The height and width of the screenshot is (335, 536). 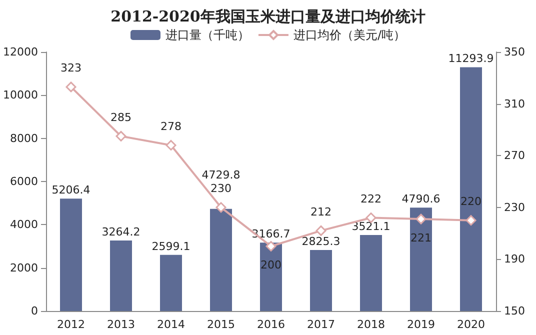 I want to click on y2-tick-label: 270, so click(x=514, y=155).